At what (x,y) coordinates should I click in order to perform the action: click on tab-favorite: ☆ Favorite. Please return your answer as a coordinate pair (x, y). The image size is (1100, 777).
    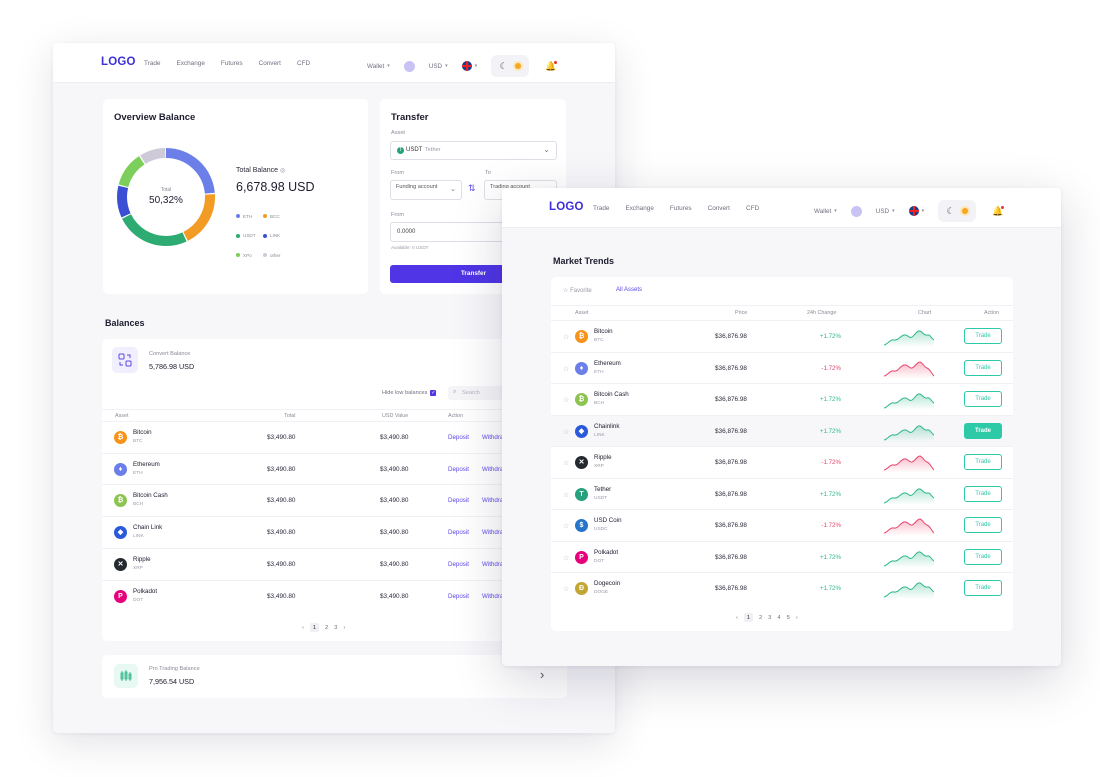
    Looking at the image, I should click on (577, 291).